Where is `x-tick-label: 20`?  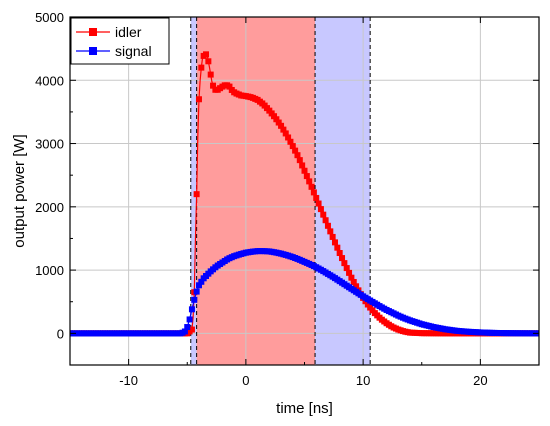 x-tick-label: 20 is located at coordinates (480, 380).